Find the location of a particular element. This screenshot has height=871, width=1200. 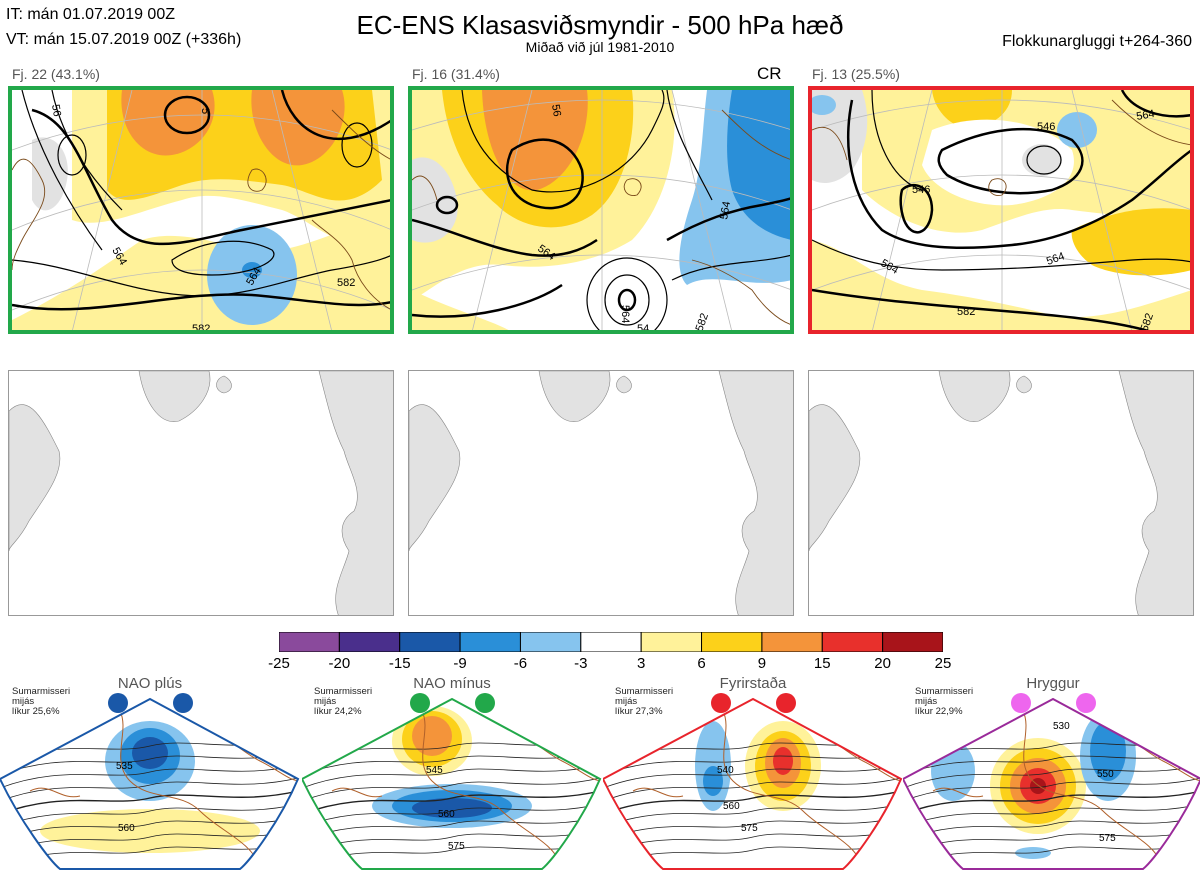

colorbar-tick-label: -6 is located at coordinates (520, 663).